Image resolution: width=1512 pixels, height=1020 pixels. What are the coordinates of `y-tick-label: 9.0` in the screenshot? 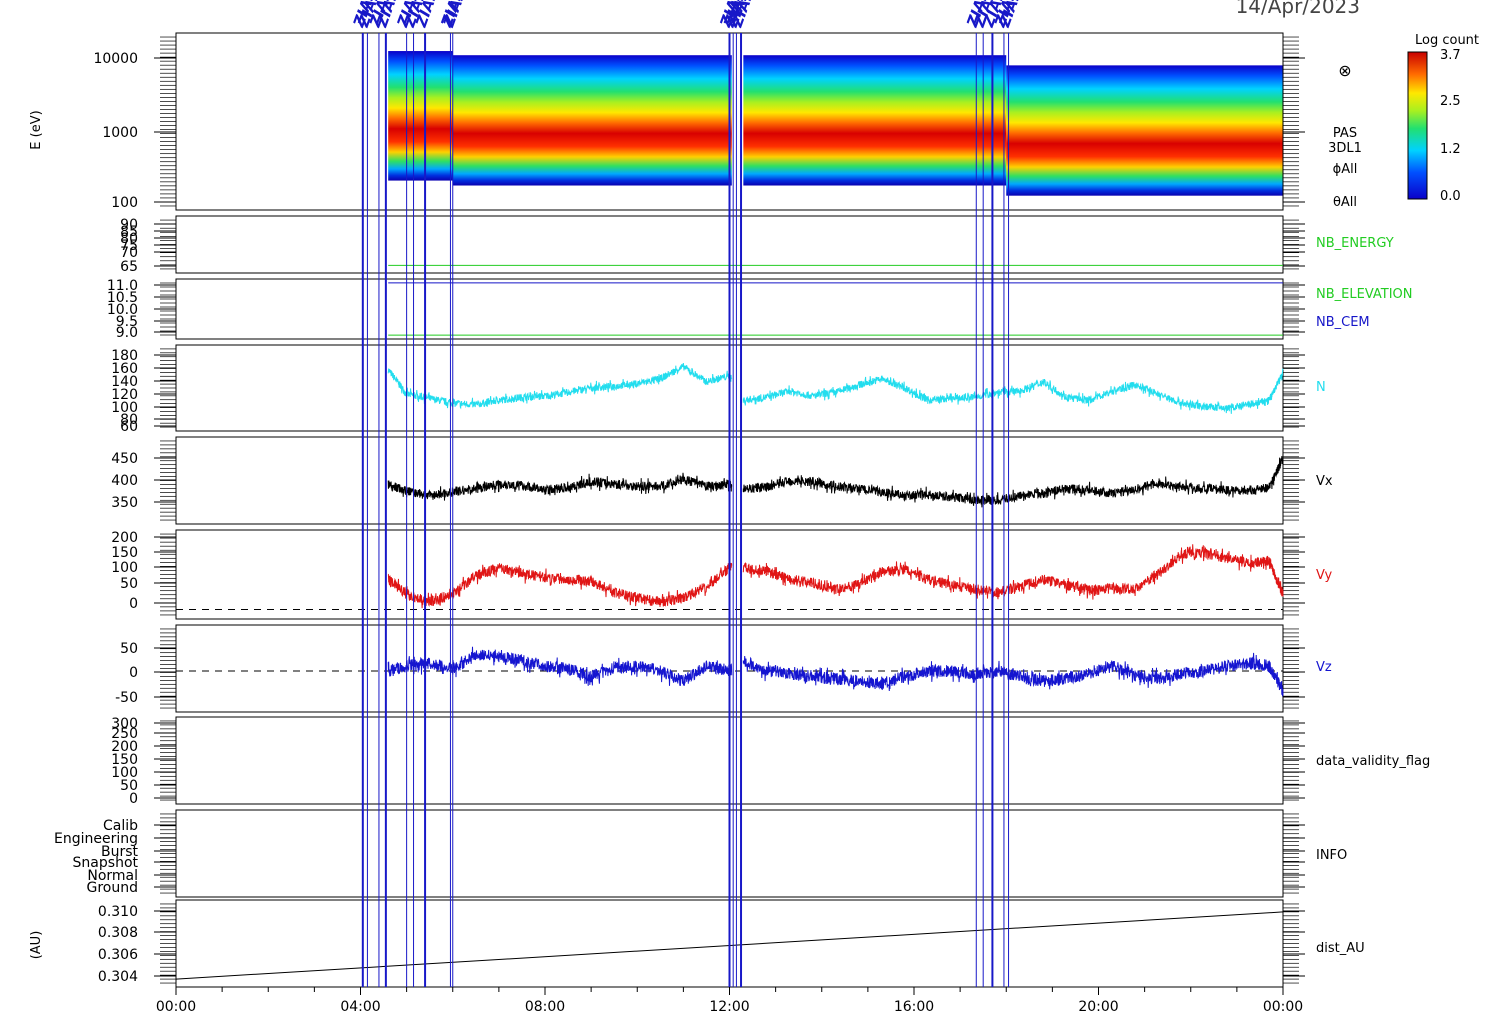 It's located at (127, 333).